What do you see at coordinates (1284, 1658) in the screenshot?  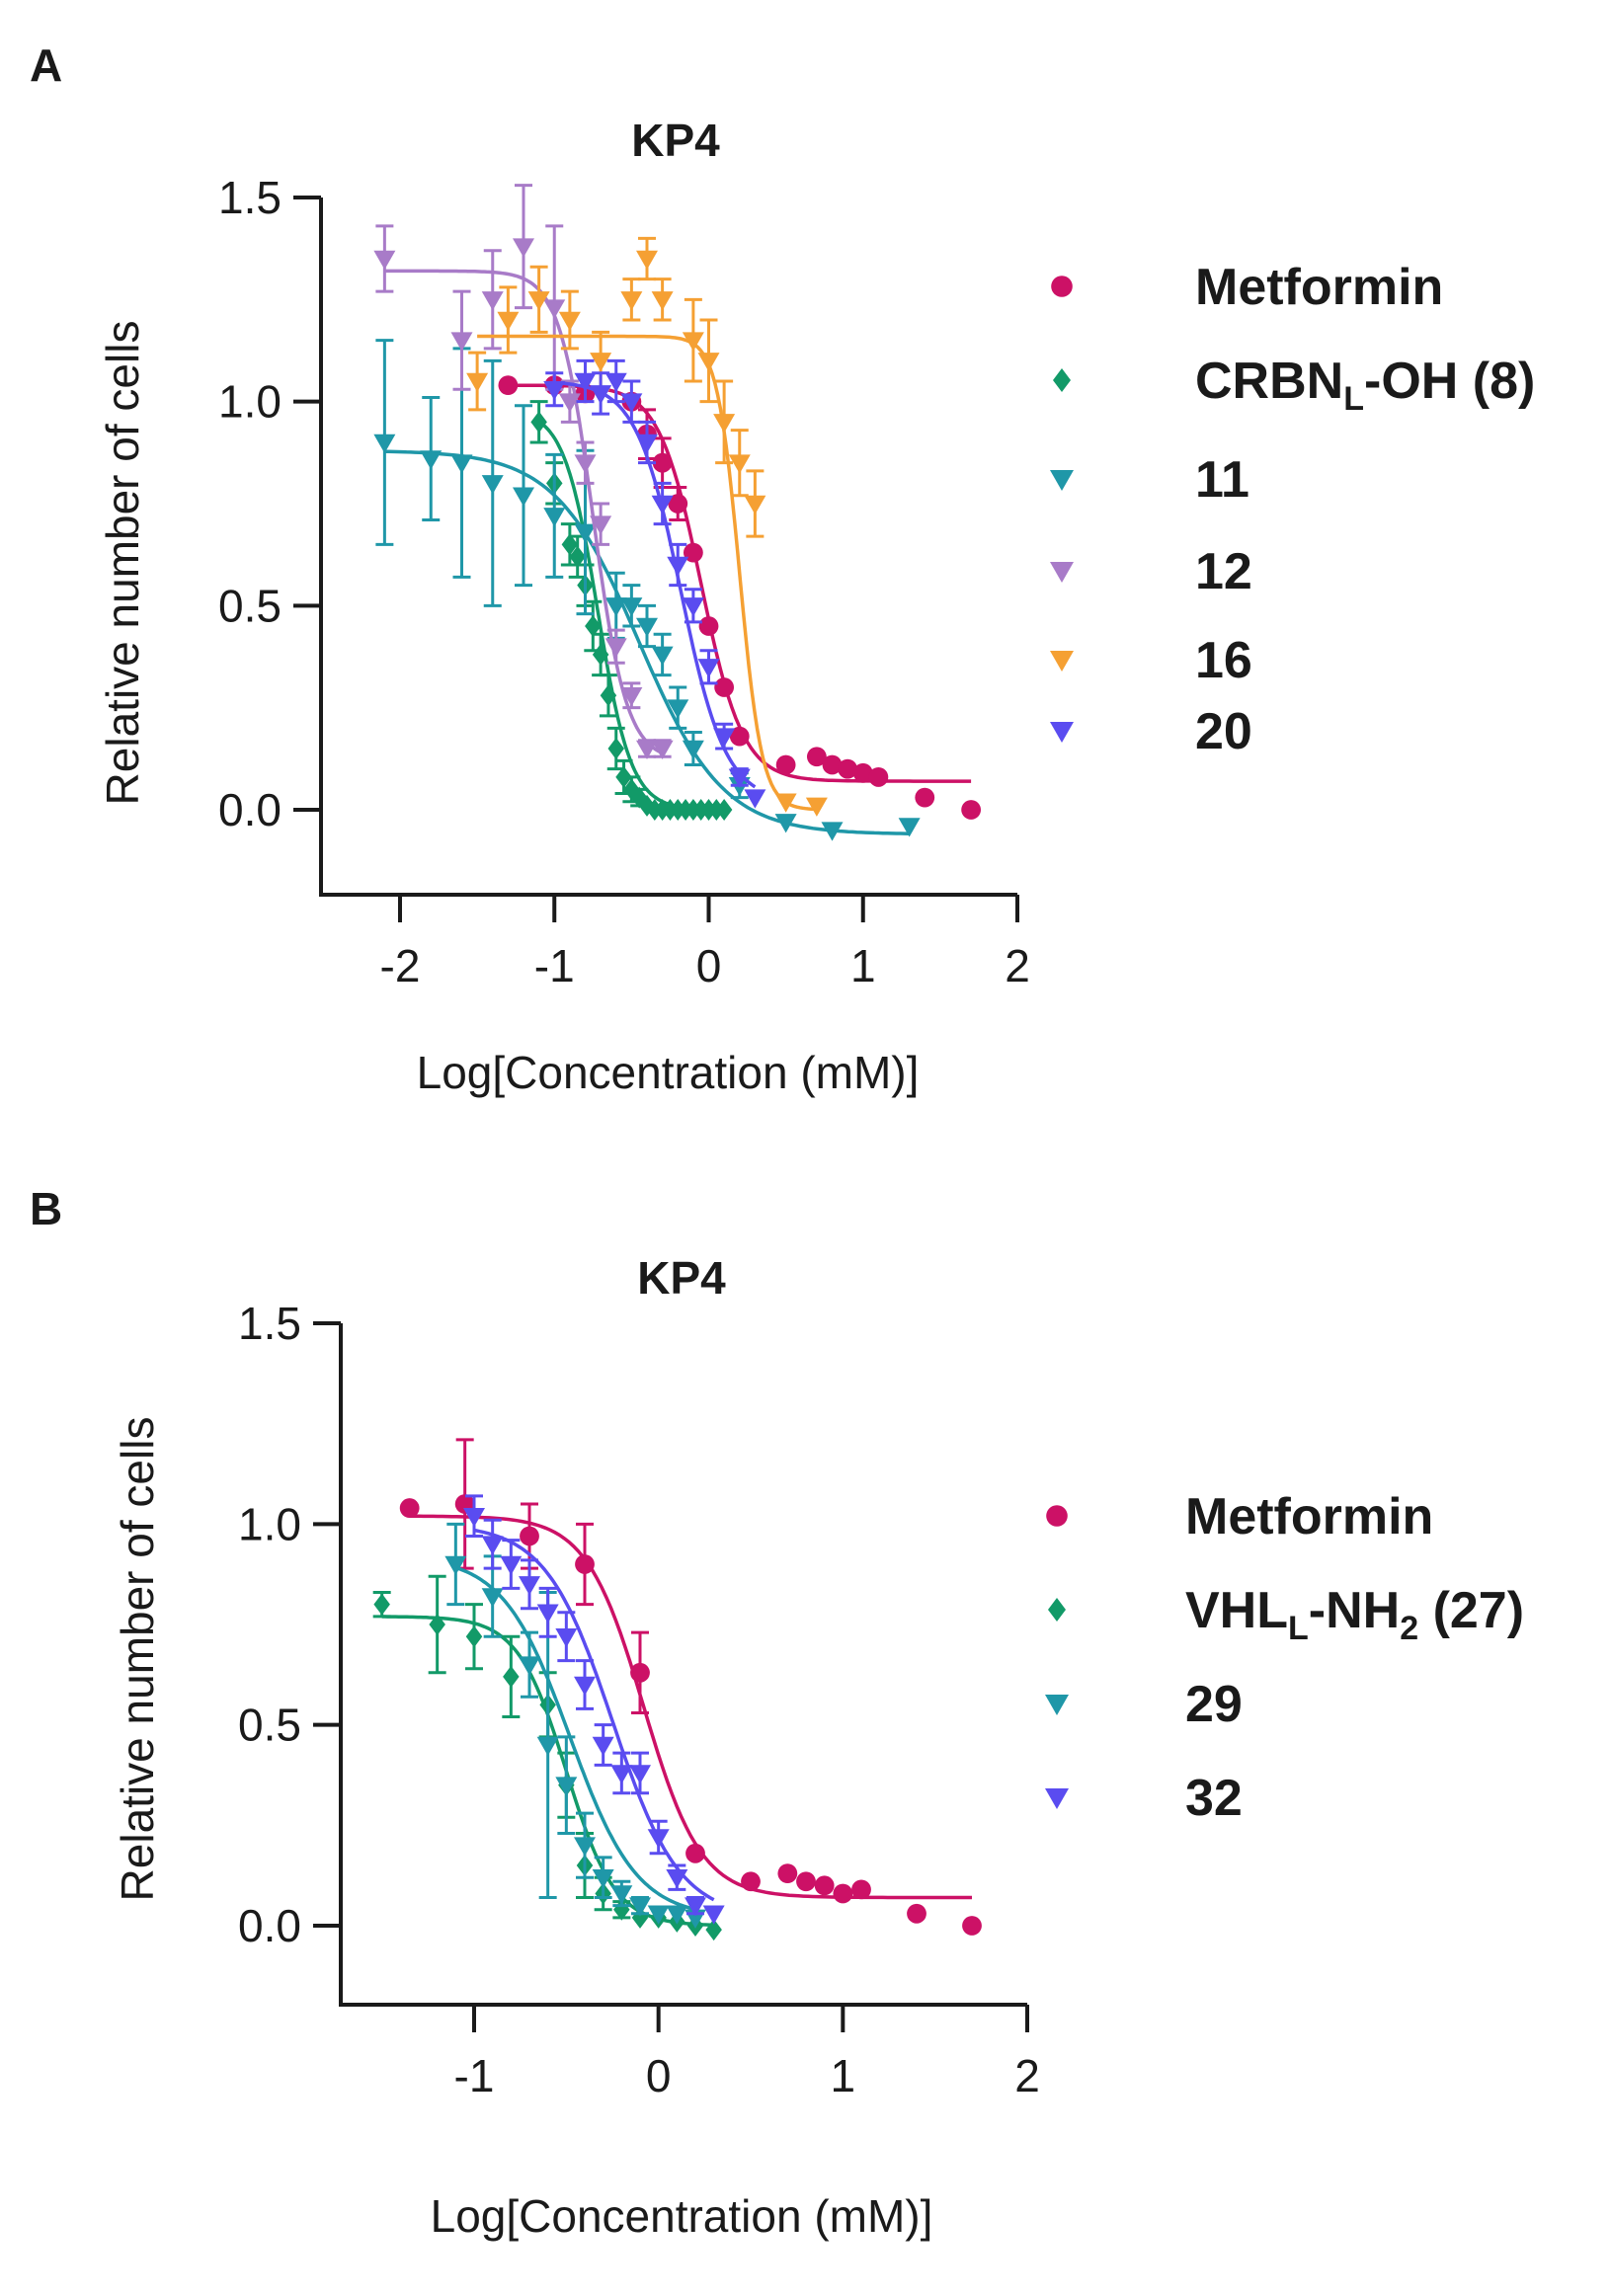 I see `panel-b-legend: Metformin VHLL-NH2 (27) 29 32` at bounding box center [1284, 1658].